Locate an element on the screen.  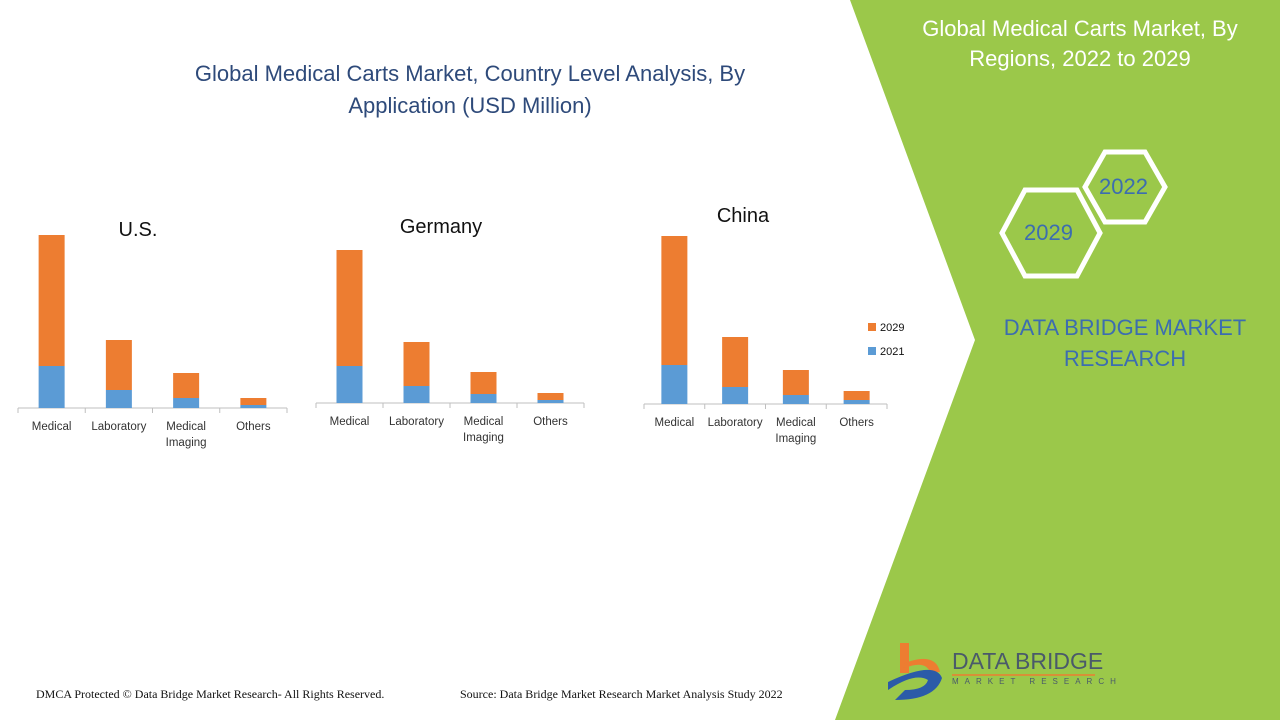
legend-swatch-2021 is located at coordinates (872, 351).